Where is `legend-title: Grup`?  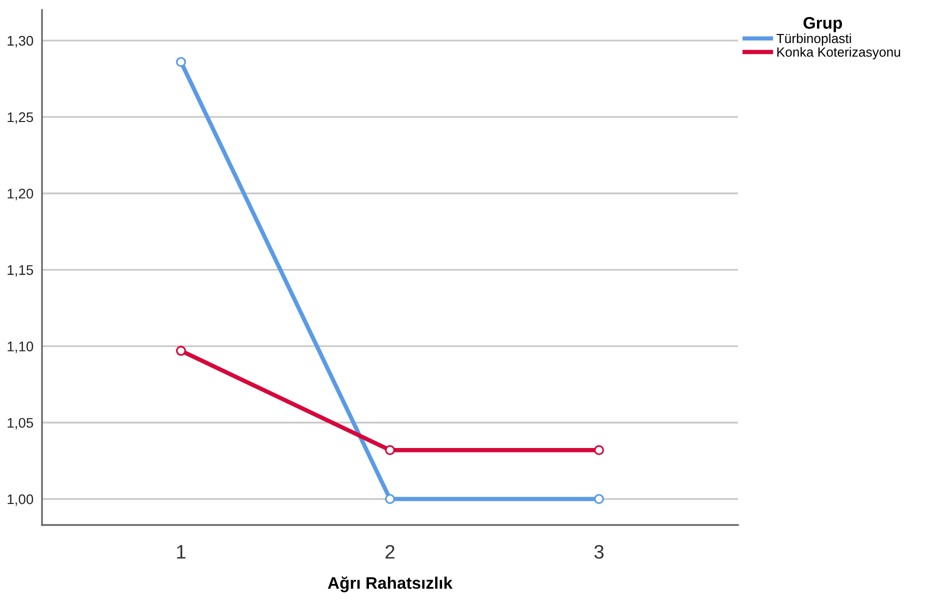
legend-title: Grup is located at coordinates (823, 24).